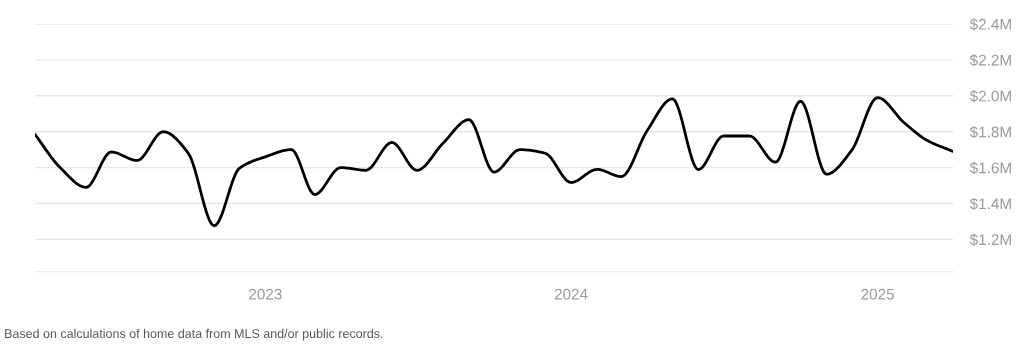 The image size is (1024, 351). I want to click on x-tick-label: 2024, so click(571, 294).